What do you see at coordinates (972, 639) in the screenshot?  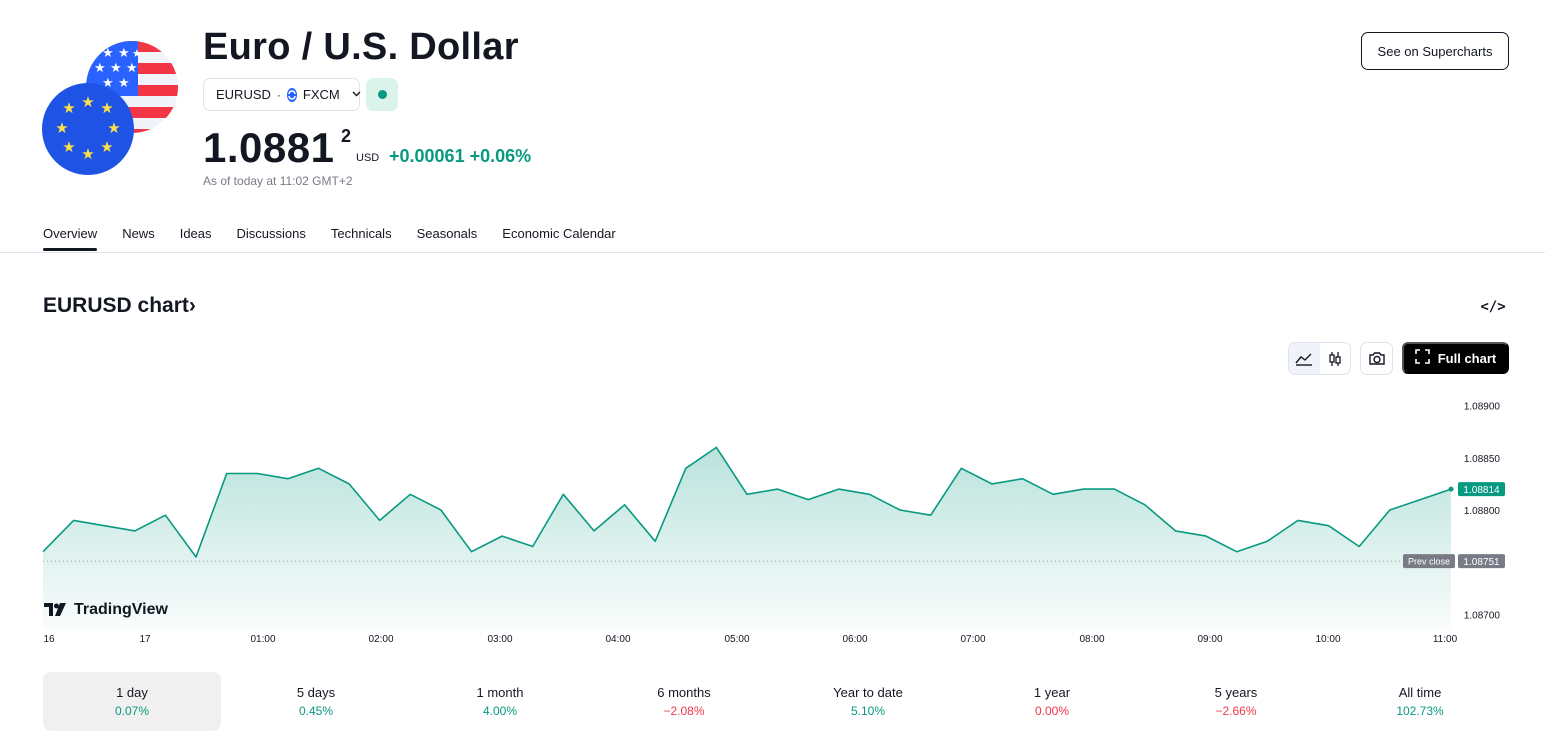 I see `x-tick-label: 07:00` at bounding box center [972, 639].